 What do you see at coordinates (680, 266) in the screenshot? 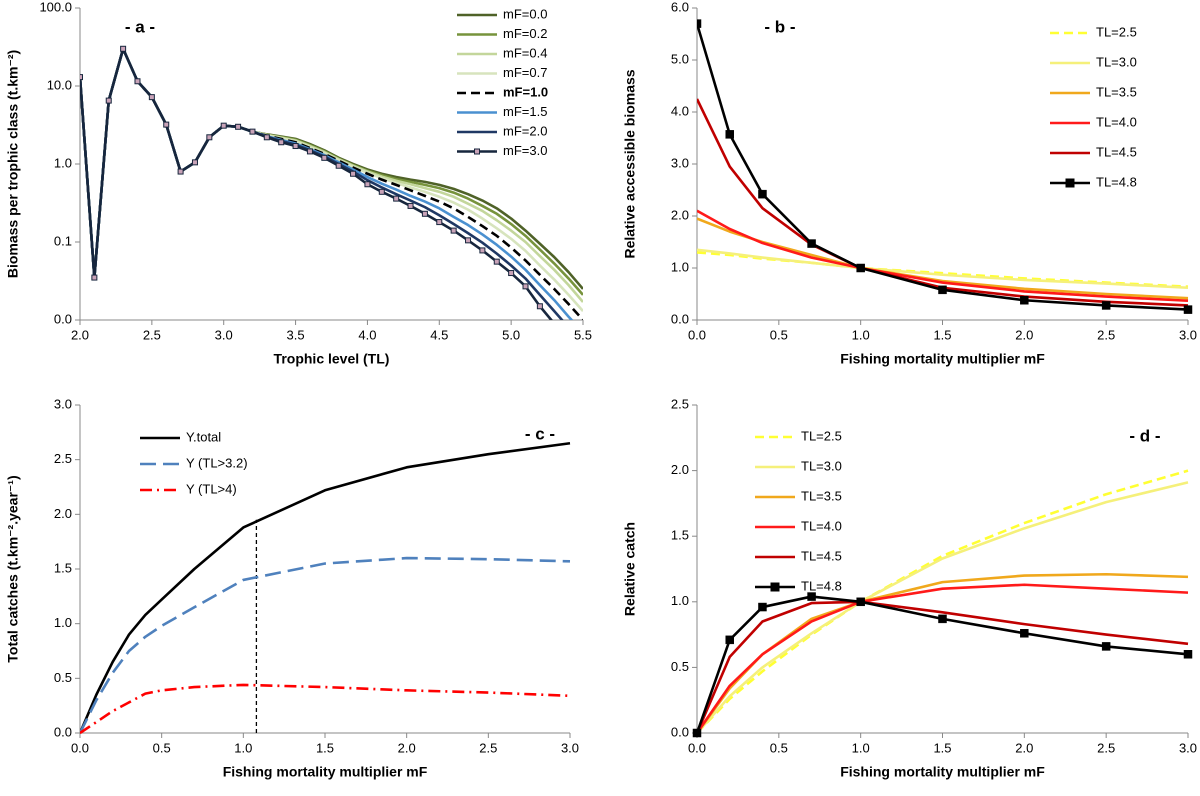
I see `y-tick-label: 1.0` at bounding box center [680, 266].